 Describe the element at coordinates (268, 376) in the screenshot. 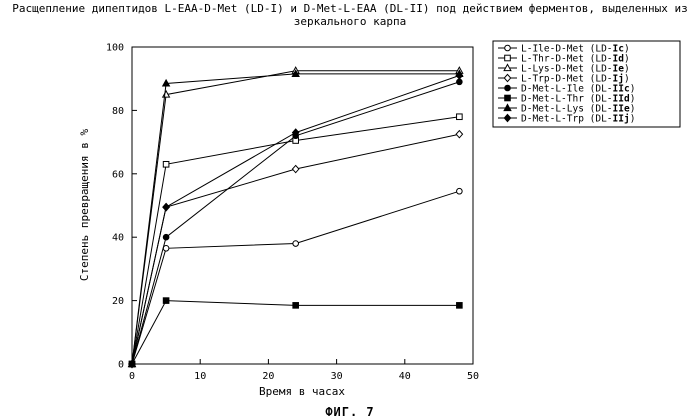

I see `x-tick-label: 20` at that location.